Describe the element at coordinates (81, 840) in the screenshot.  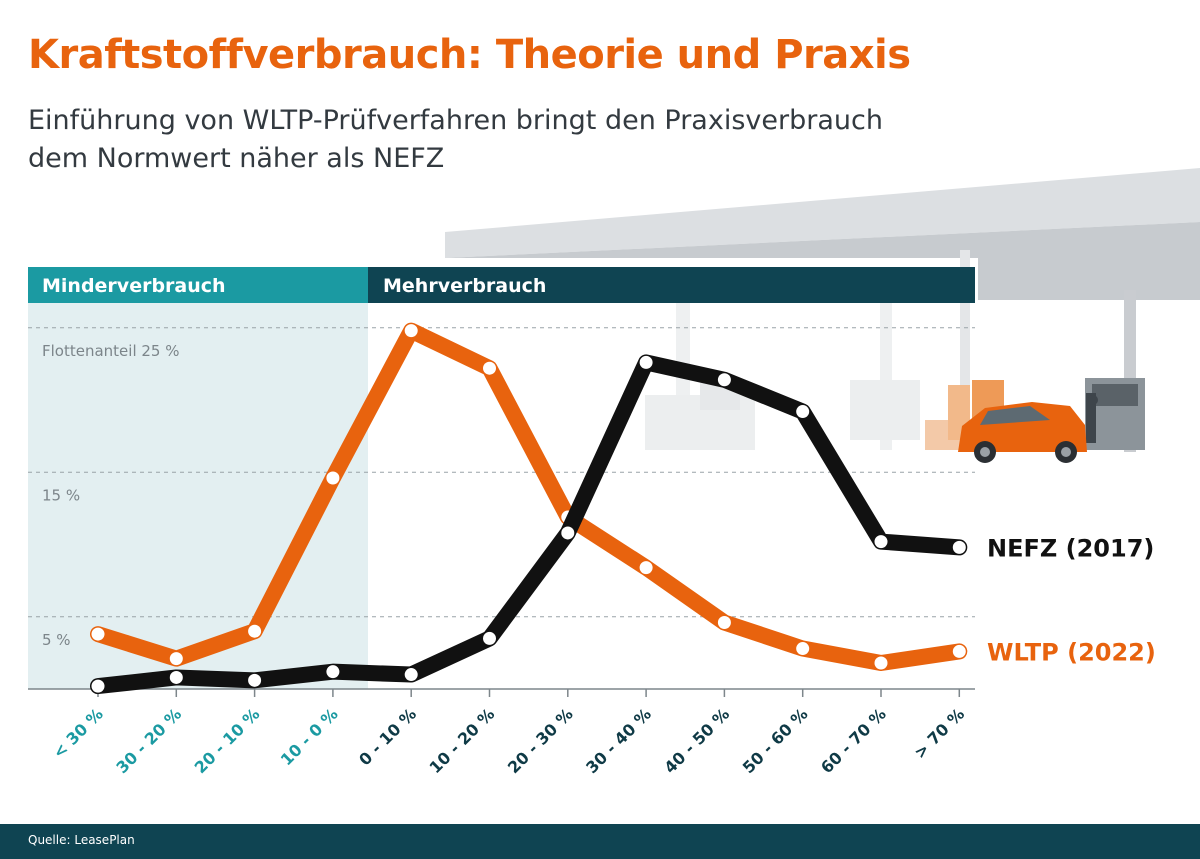
I see `source-label: Quelle: LeasePlan` at that location.